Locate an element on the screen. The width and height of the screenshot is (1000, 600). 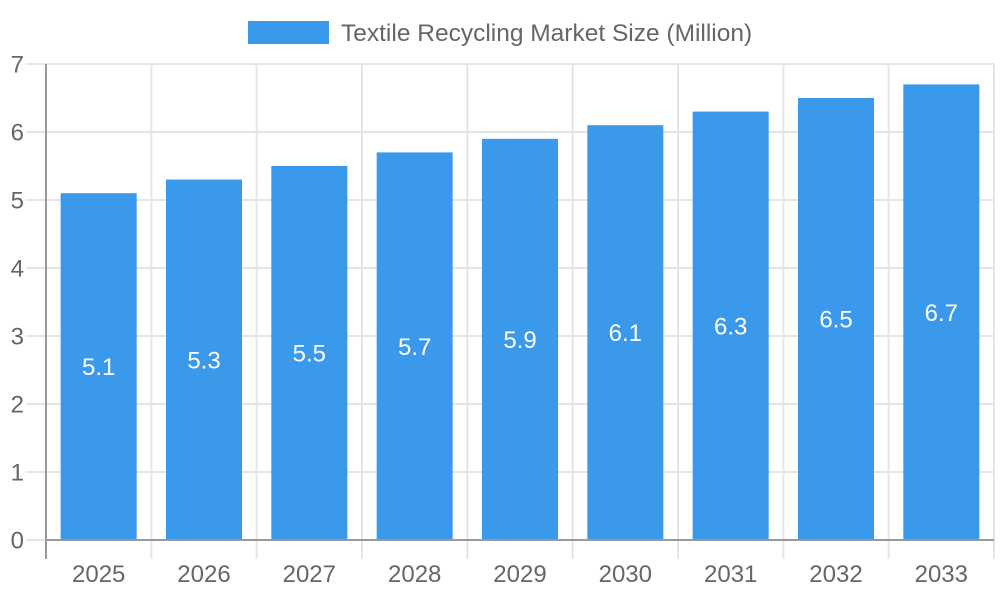
svg-text: 2026 is located at coordinates (203, 574).